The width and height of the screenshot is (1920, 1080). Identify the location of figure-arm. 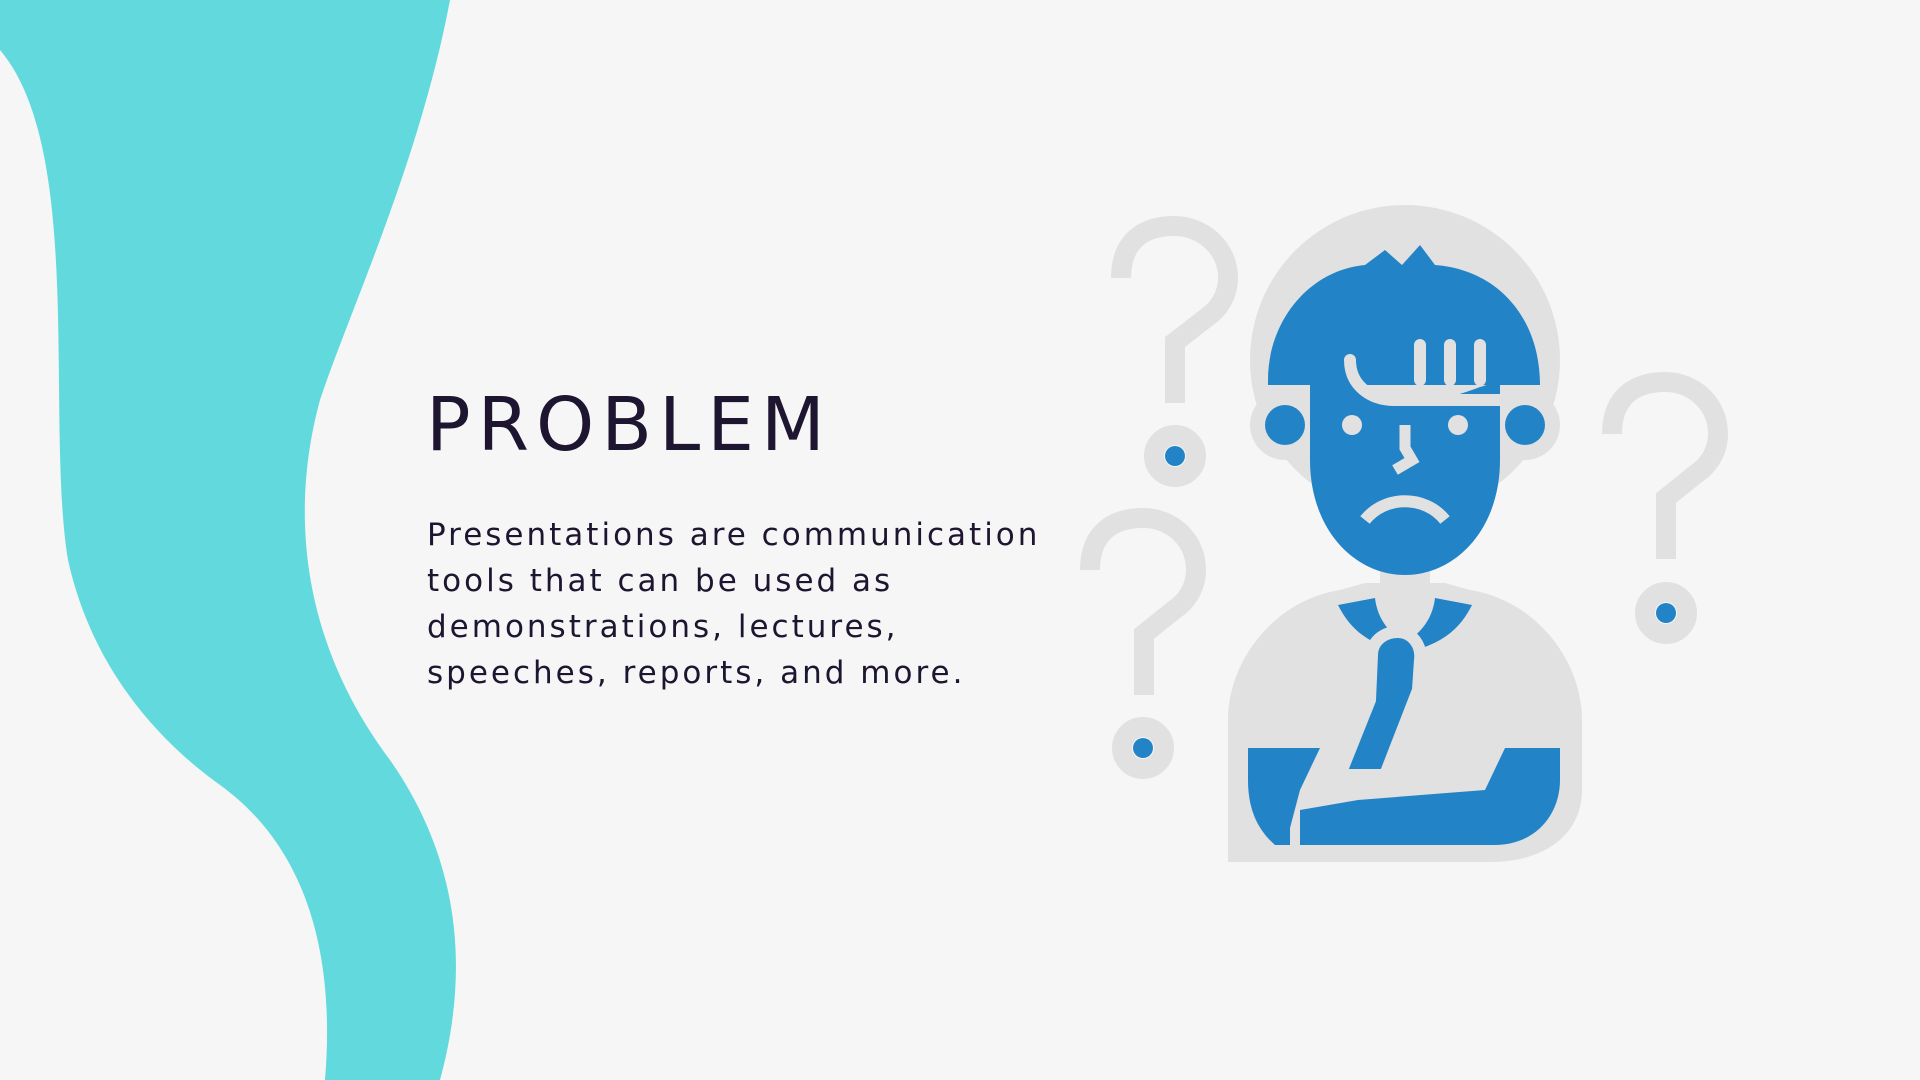
(1379, 703).